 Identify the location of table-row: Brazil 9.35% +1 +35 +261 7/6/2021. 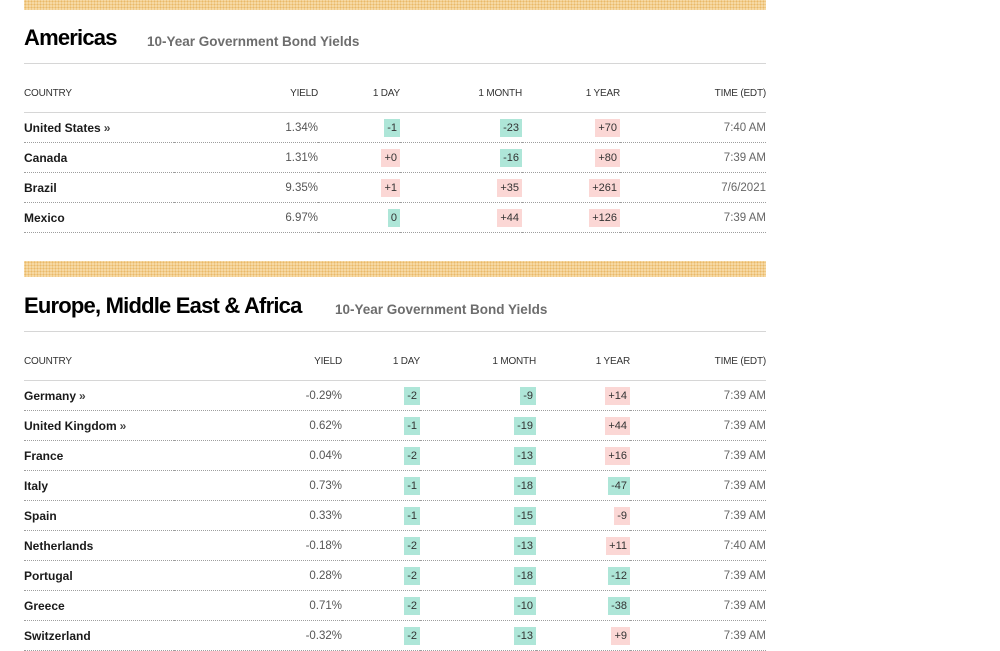
(395, 187).